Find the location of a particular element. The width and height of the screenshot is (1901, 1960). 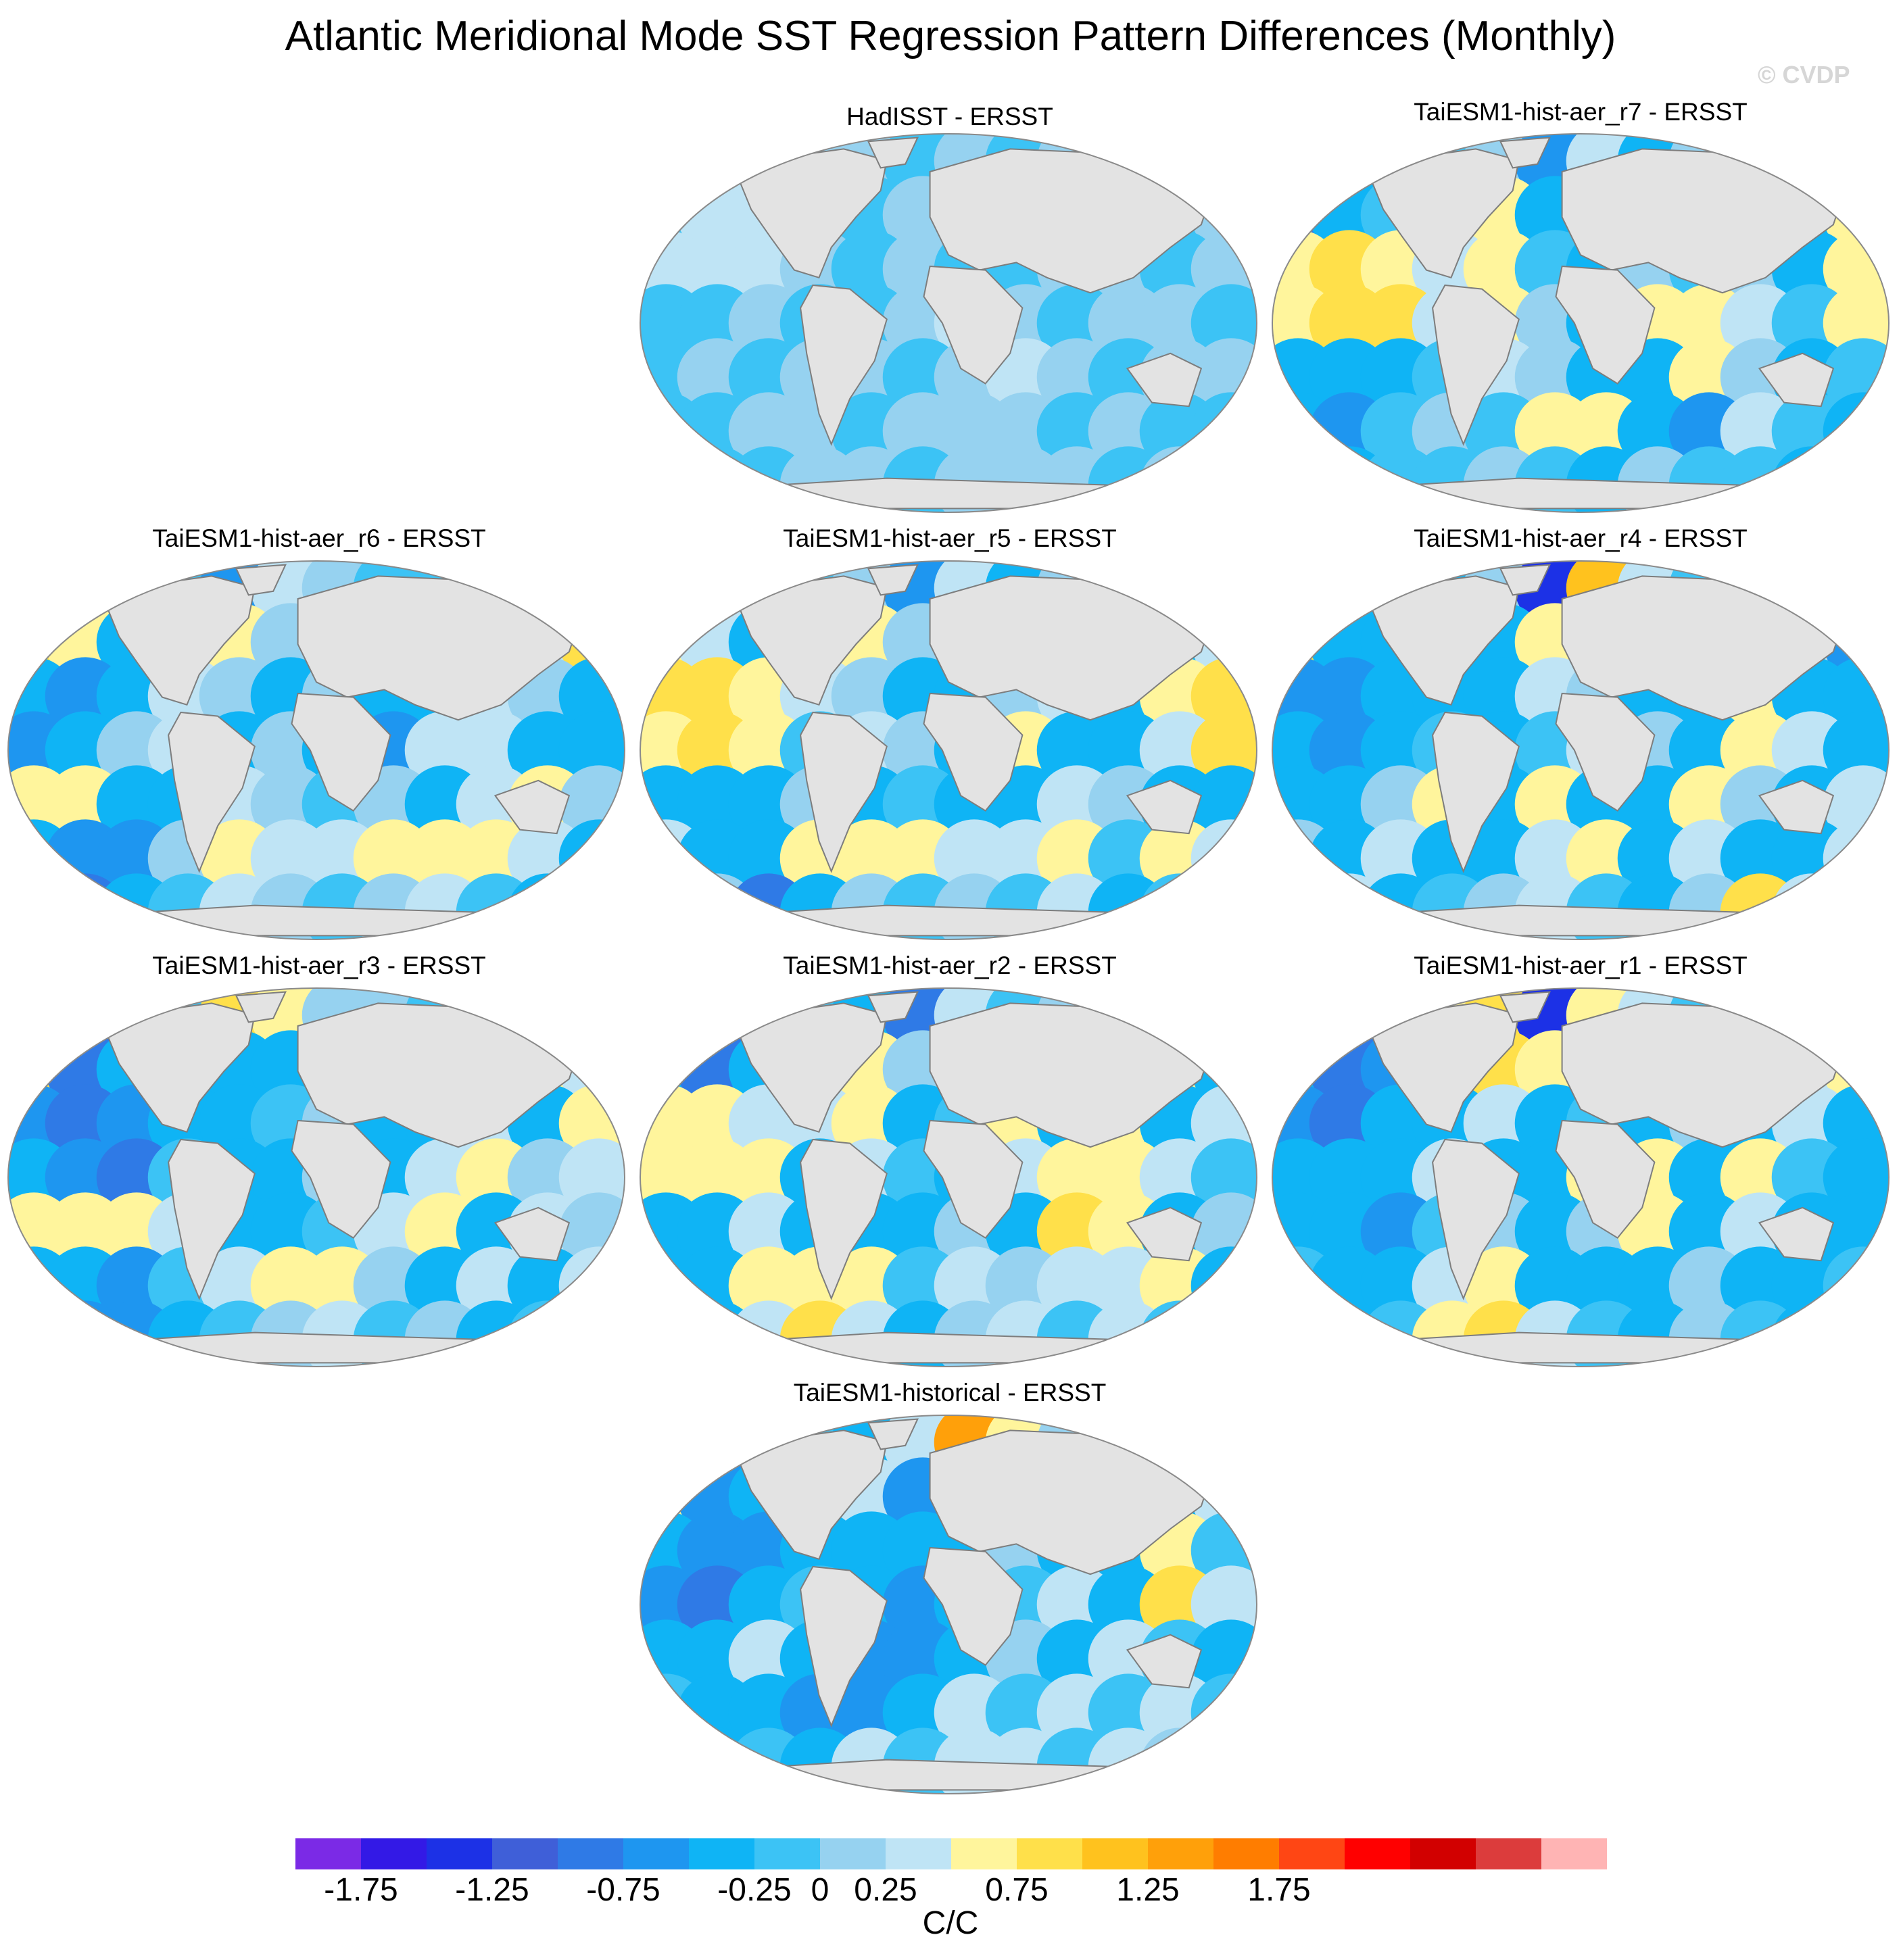

colorbar-tick-label: 0 is located at coordinates (820, 1890).